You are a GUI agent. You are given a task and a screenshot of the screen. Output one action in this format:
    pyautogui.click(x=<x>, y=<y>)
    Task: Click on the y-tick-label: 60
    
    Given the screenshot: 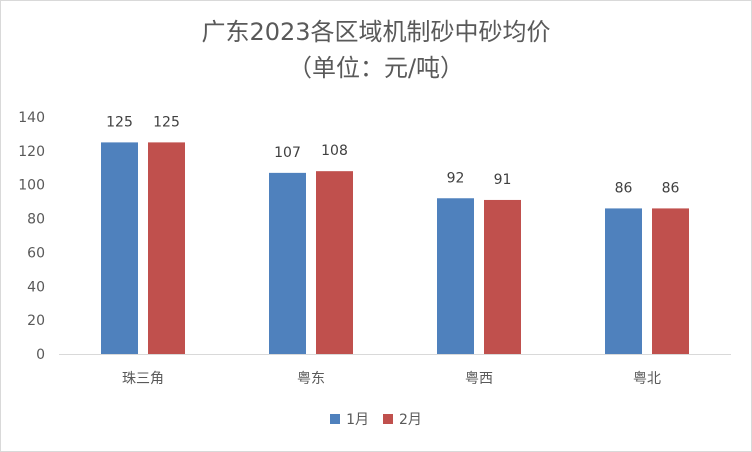 What is the action you would take?
    pyautogui.click(x=36, y=253)
    